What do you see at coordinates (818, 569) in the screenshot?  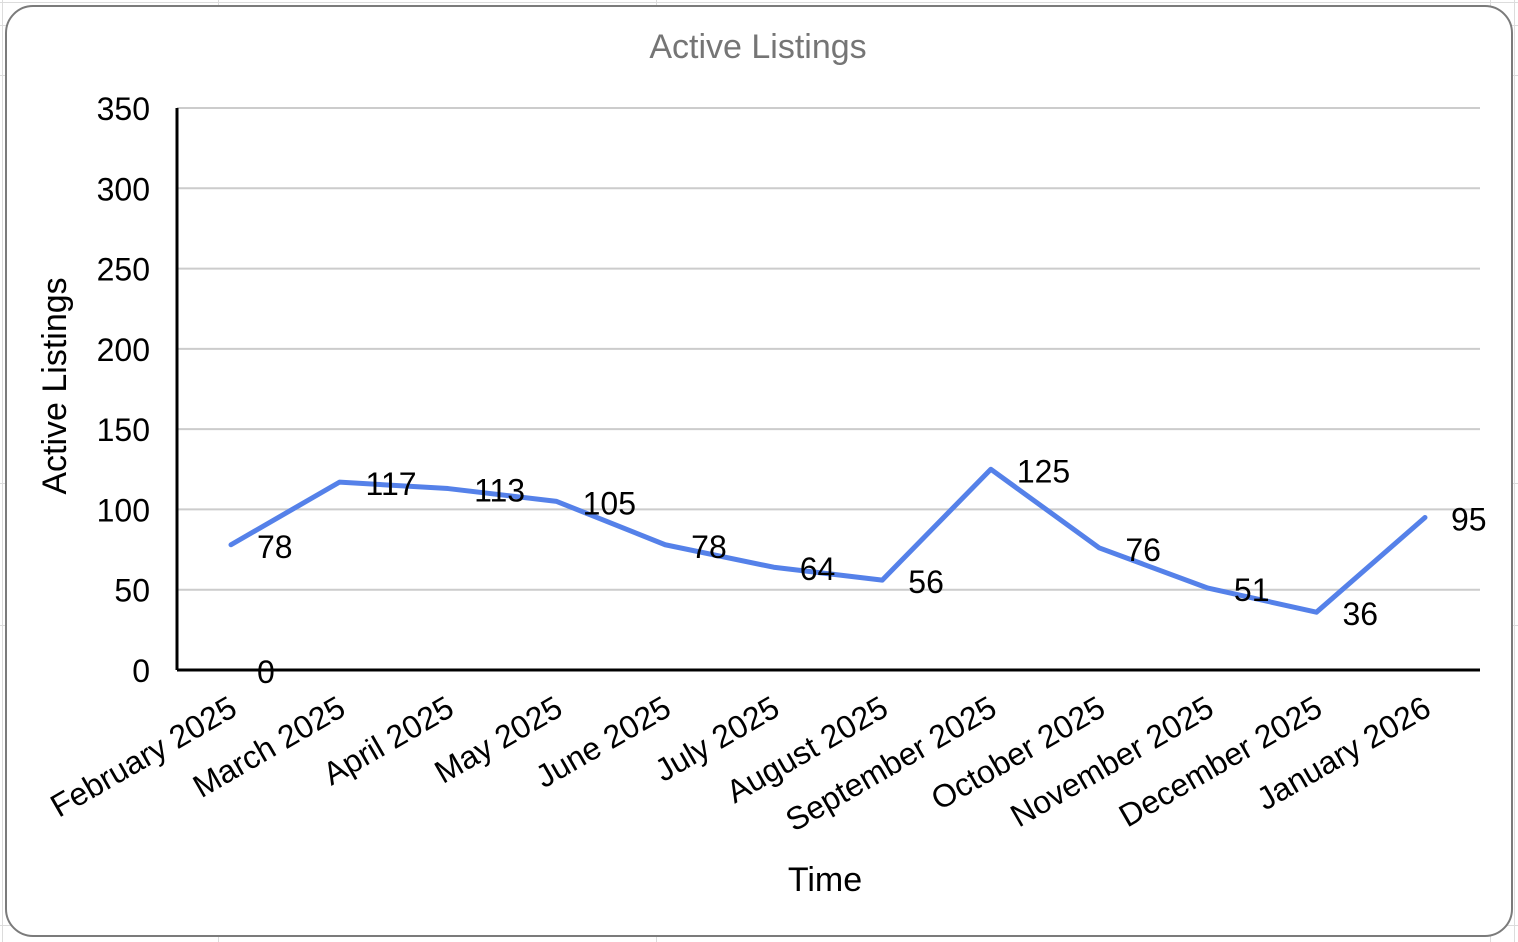 I see `data-label: 64` at bounding box center [818, 569].